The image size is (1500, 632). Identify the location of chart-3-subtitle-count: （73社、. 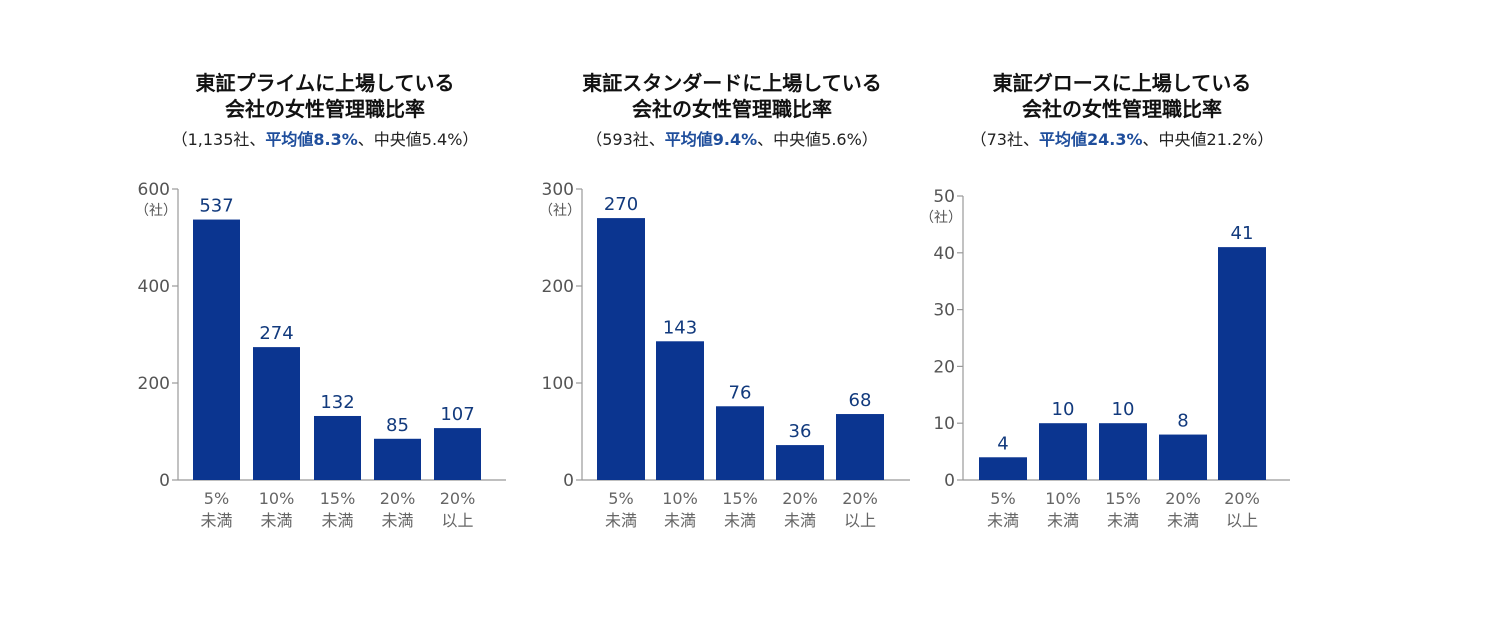
(1004, 139).